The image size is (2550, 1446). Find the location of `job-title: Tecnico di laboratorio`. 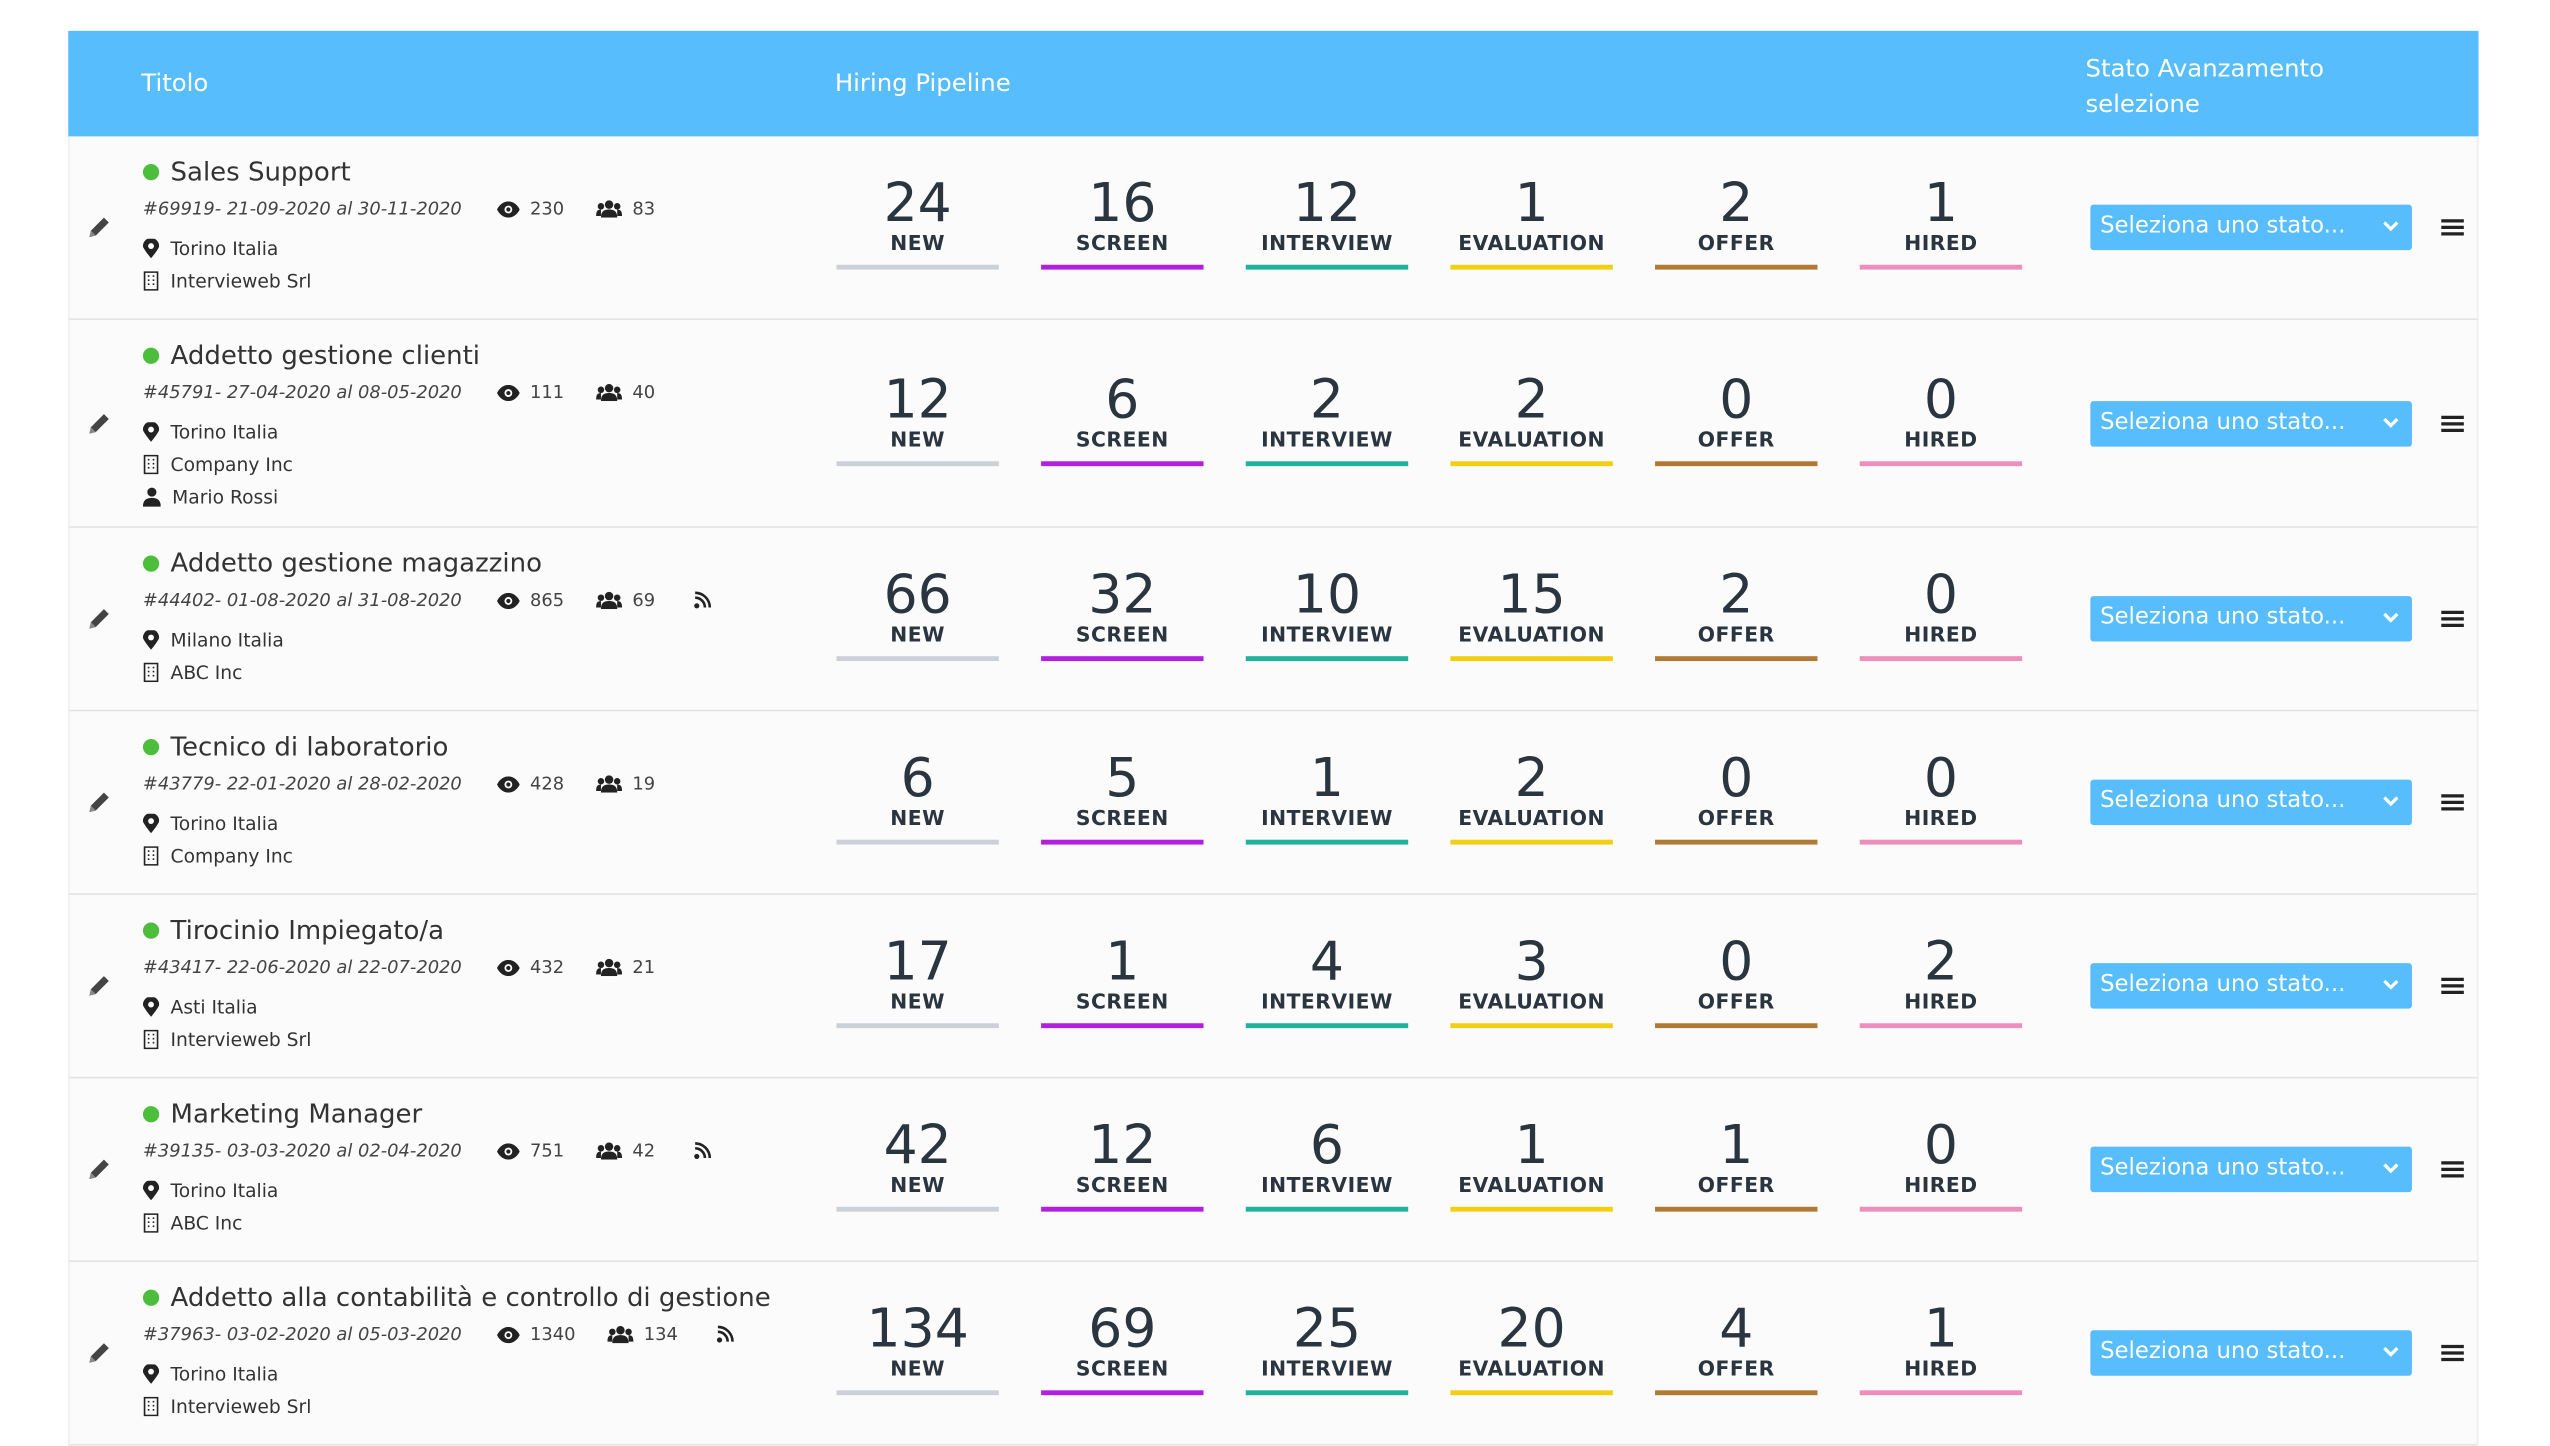

job-title: Tecnico di laboratorio is located at coordinates (309, 746).